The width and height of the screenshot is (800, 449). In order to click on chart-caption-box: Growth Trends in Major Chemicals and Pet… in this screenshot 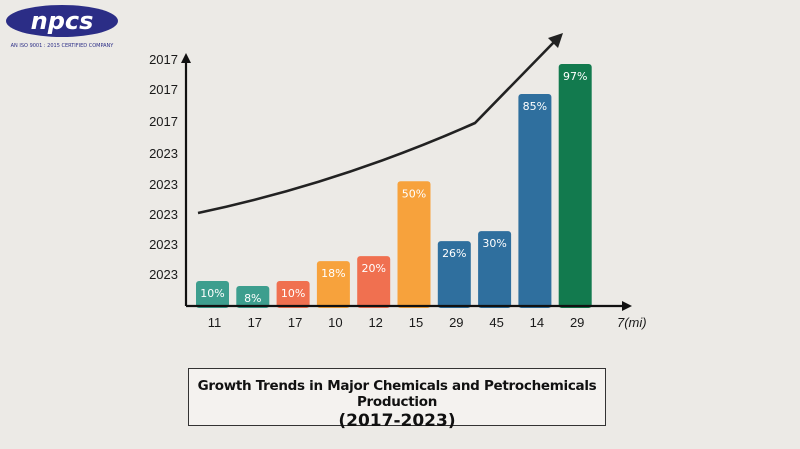, I will do `click(397, 399)`.